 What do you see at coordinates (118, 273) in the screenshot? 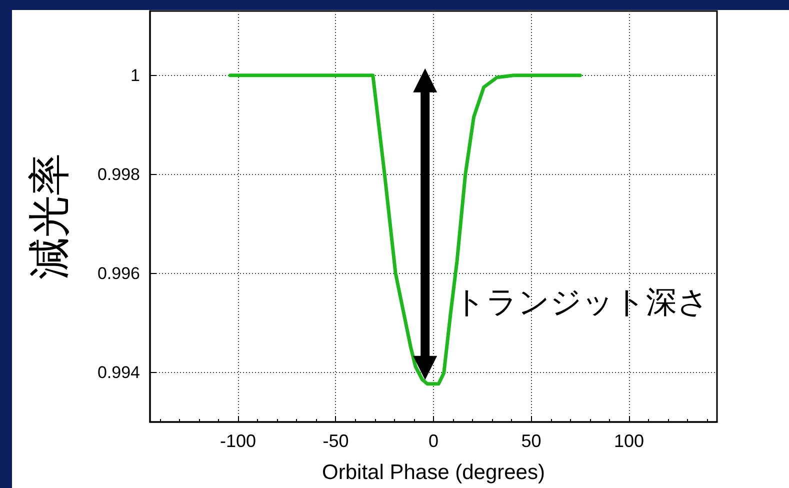
I see `y-tick-label: 0.996` at bounding box center [118, 273].